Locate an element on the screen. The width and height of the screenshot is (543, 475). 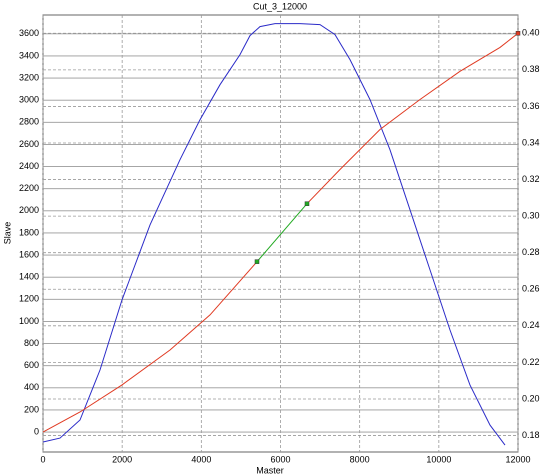
y-tick-label: 3200 is located at coordinates (29, 77).